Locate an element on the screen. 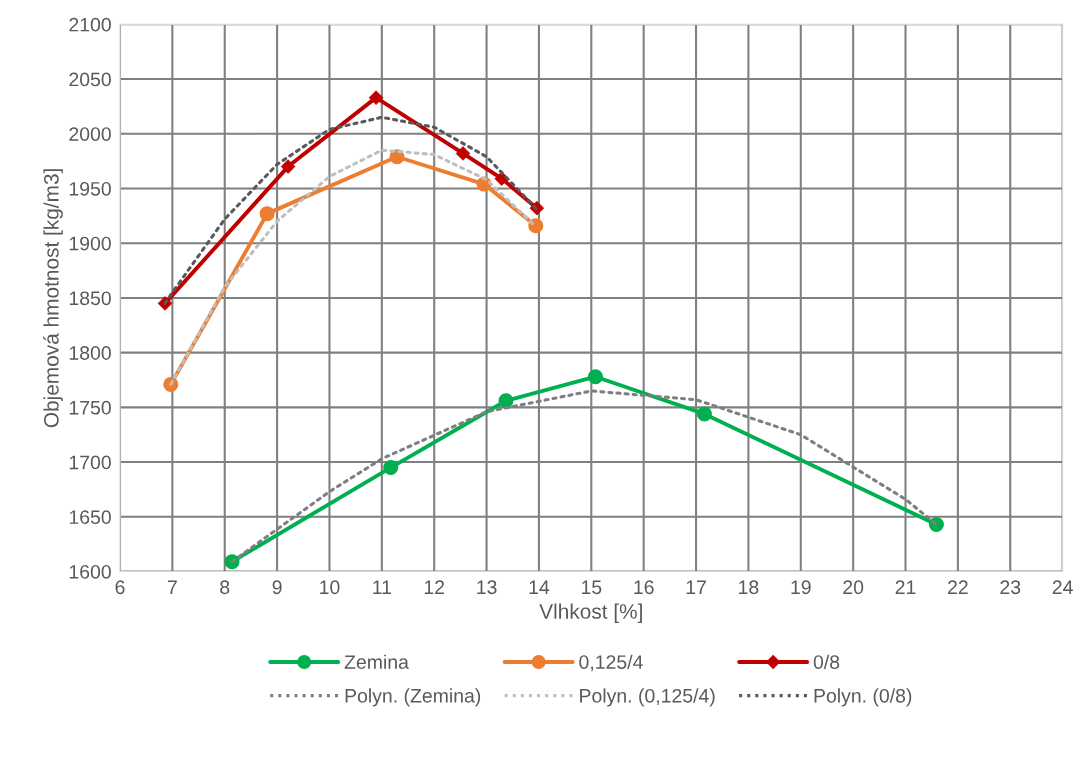 This screenshot has height=760, width=1081. legend-label: Zemina is located at coordinates (376, 661).